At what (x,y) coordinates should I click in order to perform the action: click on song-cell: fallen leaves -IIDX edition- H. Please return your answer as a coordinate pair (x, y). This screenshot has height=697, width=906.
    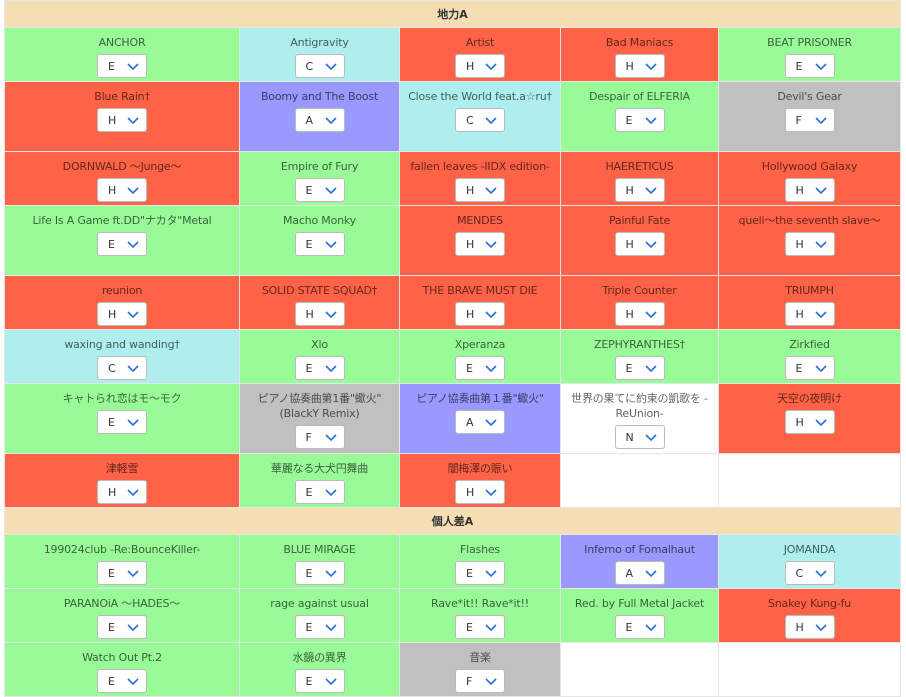
    Looking at the image, I should click on (480, 178).